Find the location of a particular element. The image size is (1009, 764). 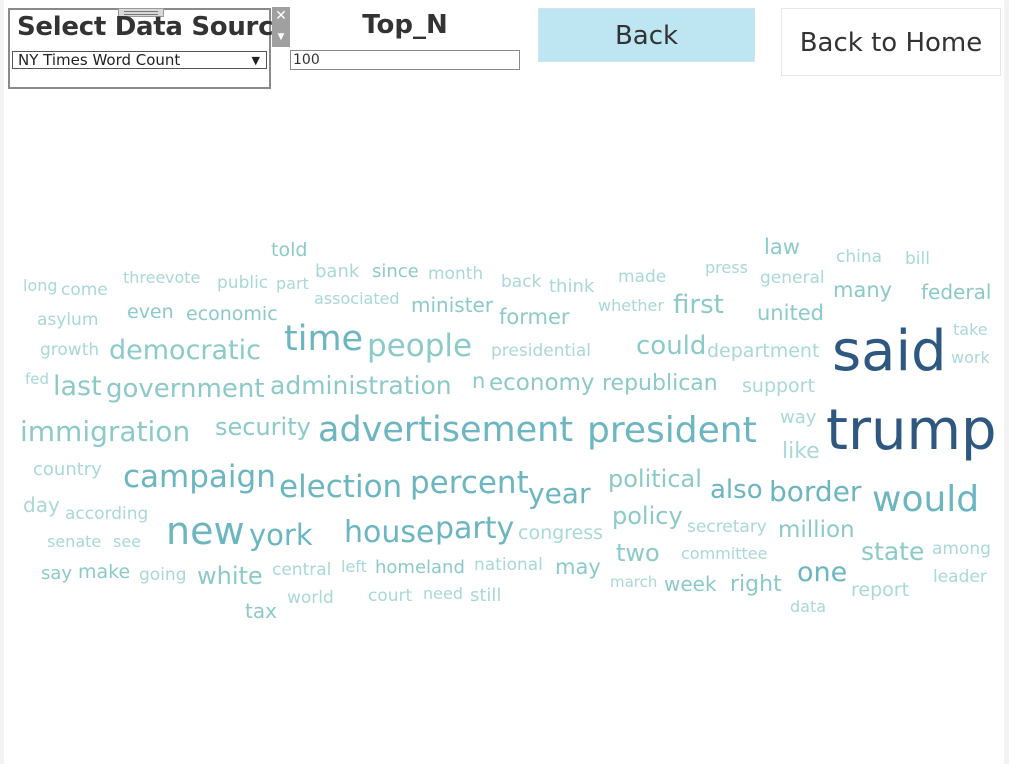

drag-handle-icon is located at coordinates (141, 12).